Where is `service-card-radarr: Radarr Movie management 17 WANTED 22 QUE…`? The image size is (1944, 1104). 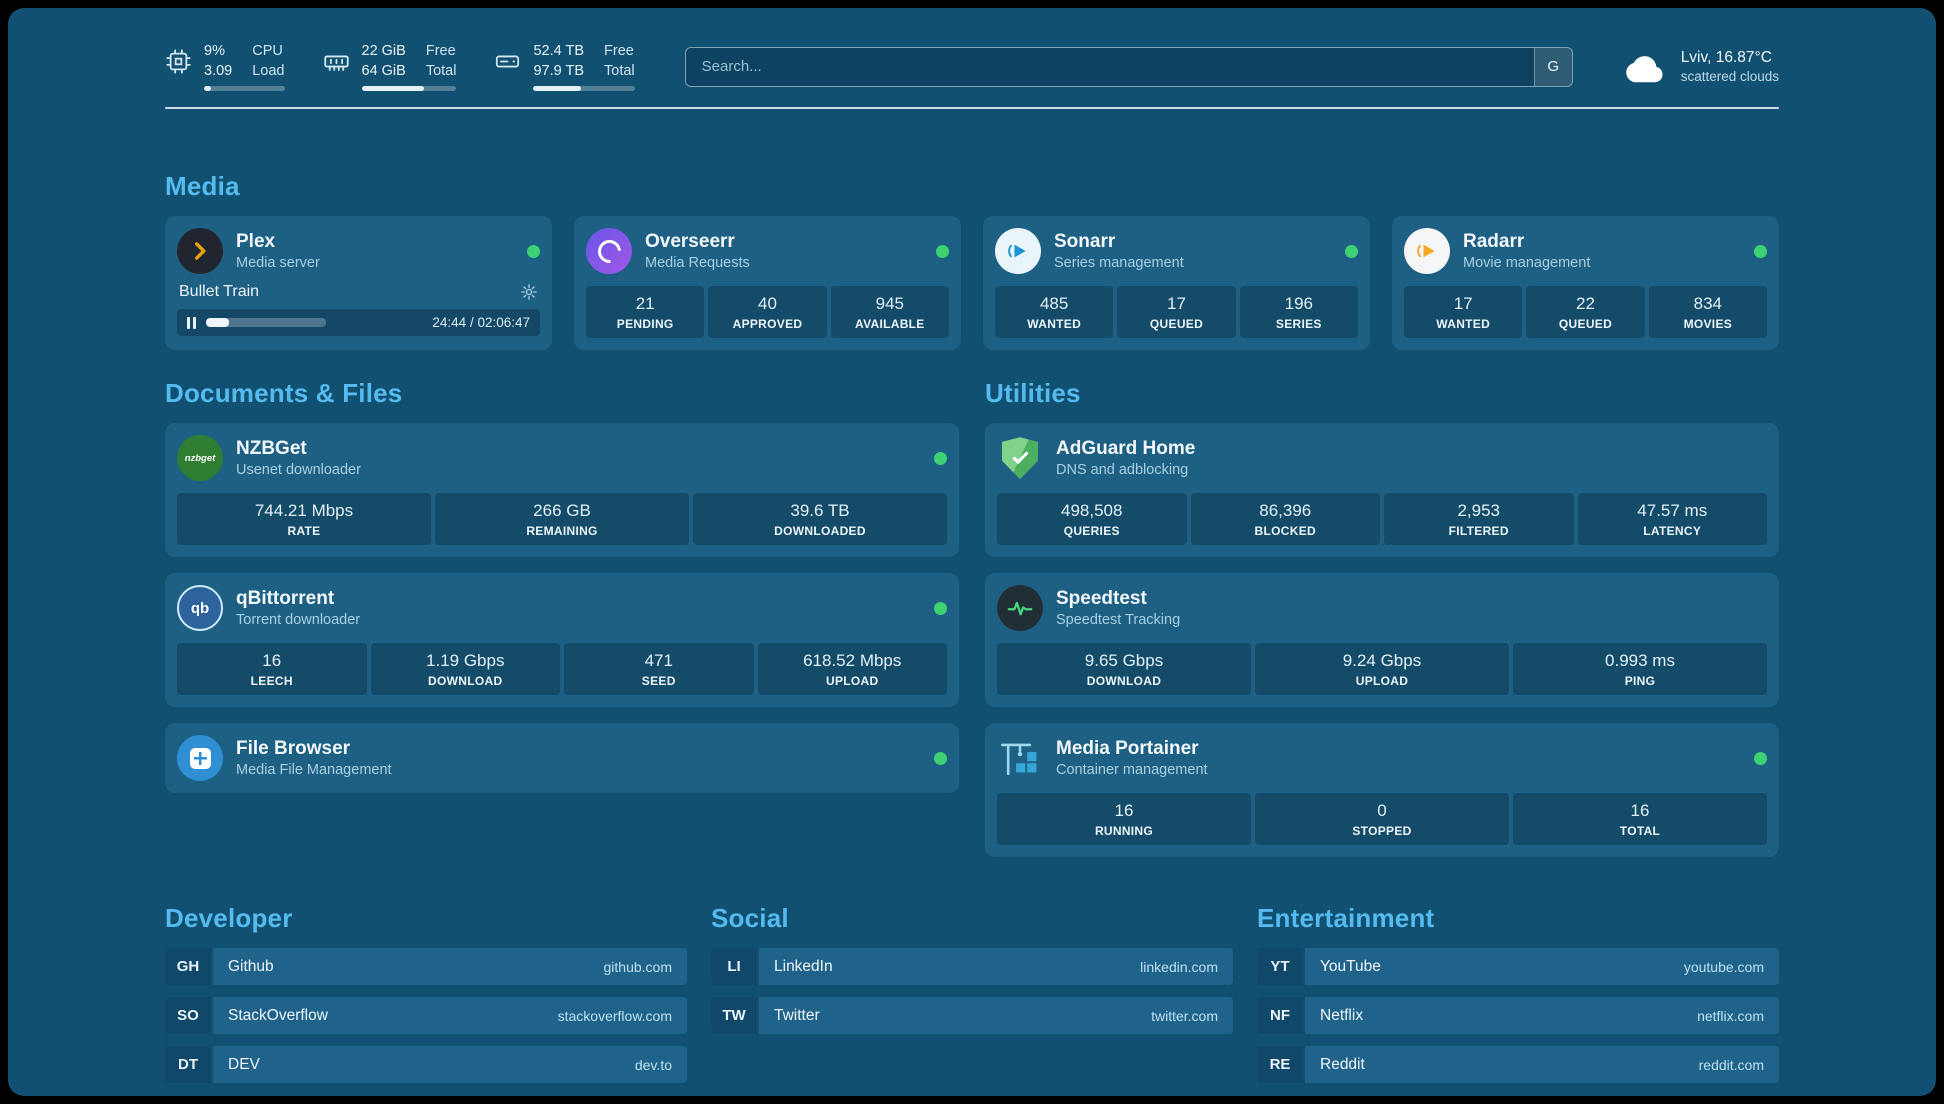
service-card-radarr: Radarr Movie management 17 WANTED 22 QUE… is located at coordinates (1585, 283).